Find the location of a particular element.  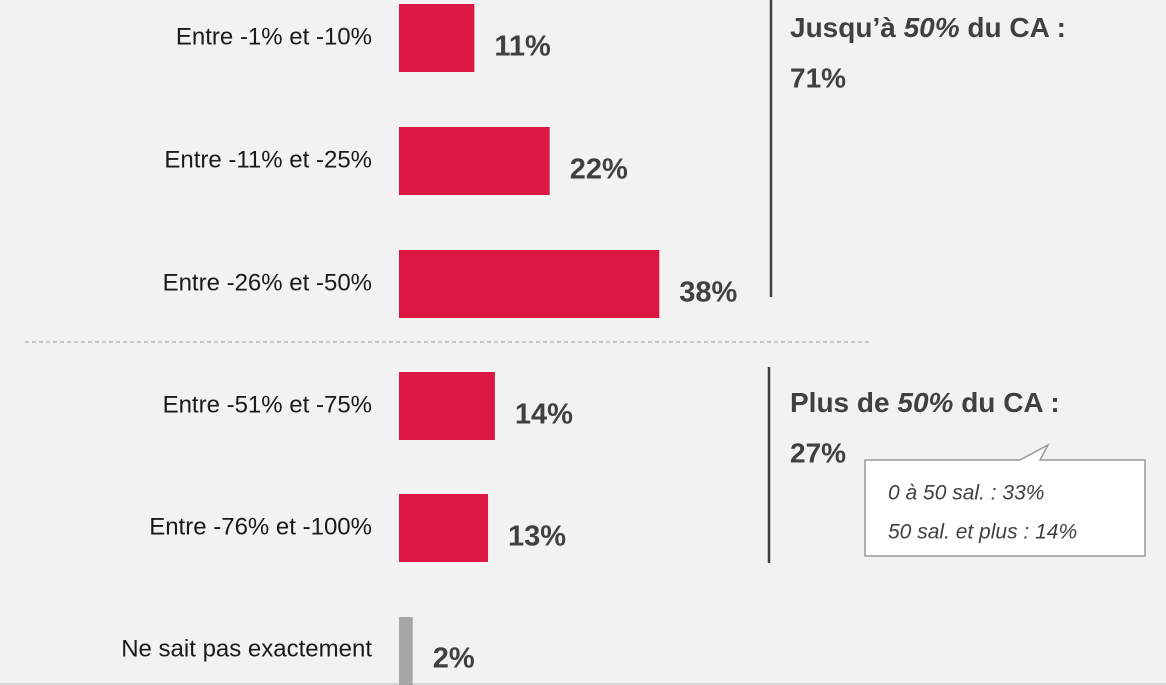

value-label: 2% is located at coordinates (454, 659).